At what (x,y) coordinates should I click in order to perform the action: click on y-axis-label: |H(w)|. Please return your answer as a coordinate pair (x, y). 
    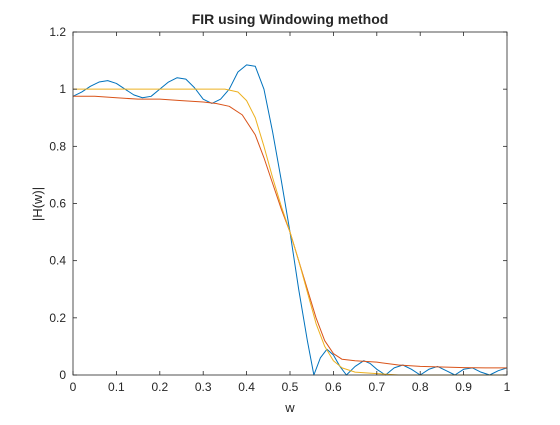
    Looking at the image, I should click on (37, 204).